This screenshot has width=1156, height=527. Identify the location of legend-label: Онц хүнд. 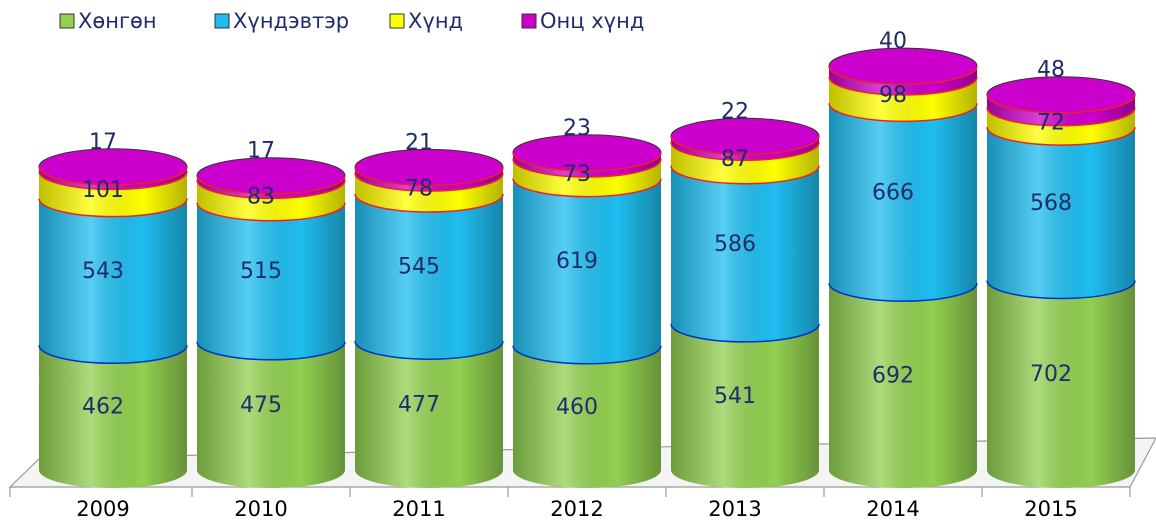
(592, 21).